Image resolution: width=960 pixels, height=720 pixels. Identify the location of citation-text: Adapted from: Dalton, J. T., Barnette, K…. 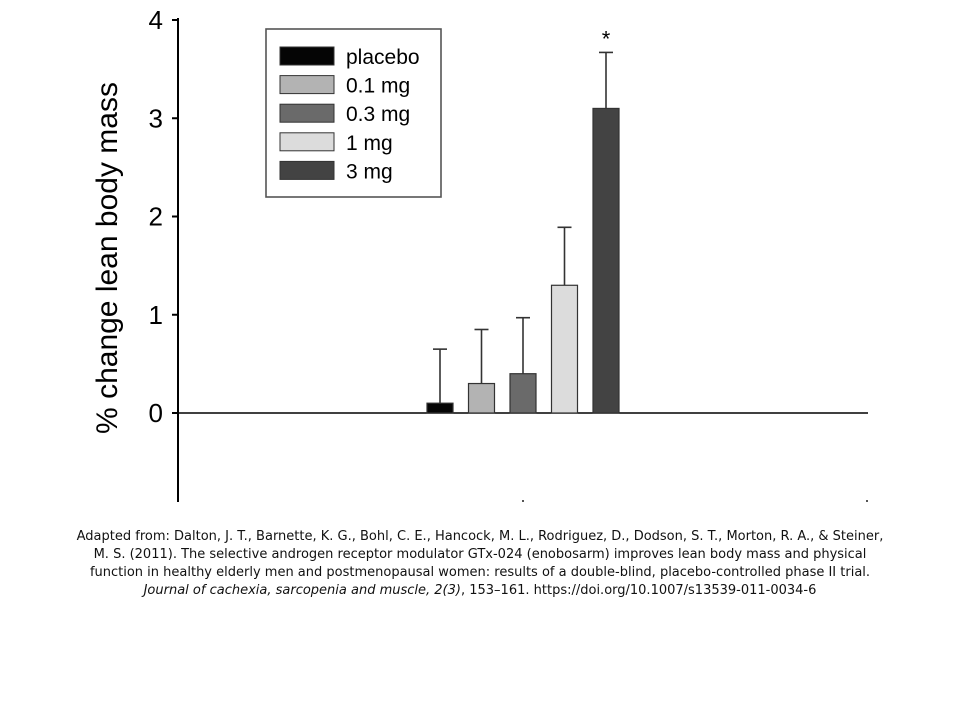
(480, 554).